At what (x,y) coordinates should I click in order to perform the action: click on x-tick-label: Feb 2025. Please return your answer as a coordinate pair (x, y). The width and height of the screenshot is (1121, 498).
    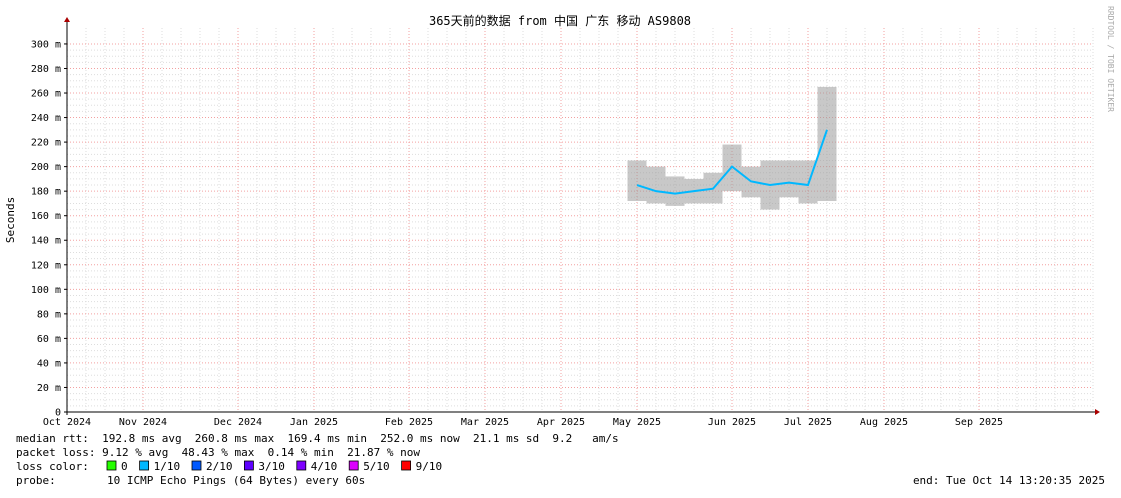
    Looking at the image, I should click on (409, 422).